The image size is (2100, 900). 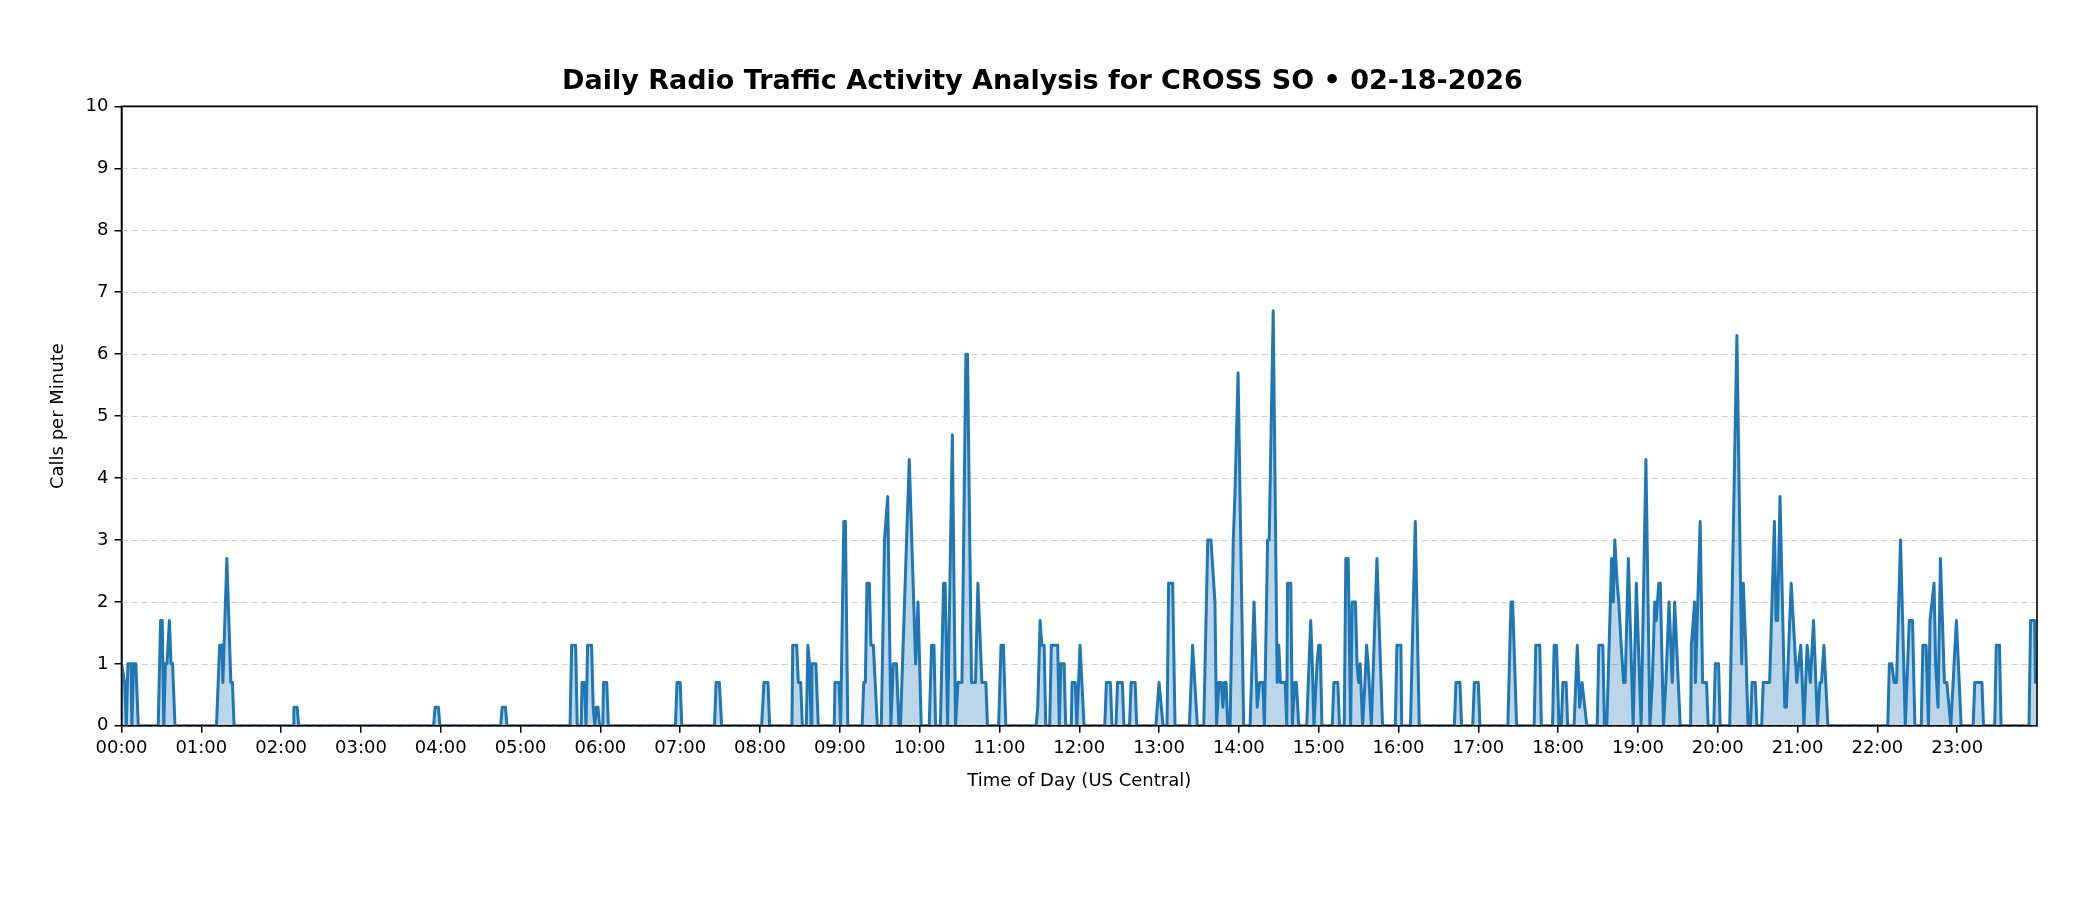 I want to click on x-tick-label: 12:00, so click(x=1079, y=747).